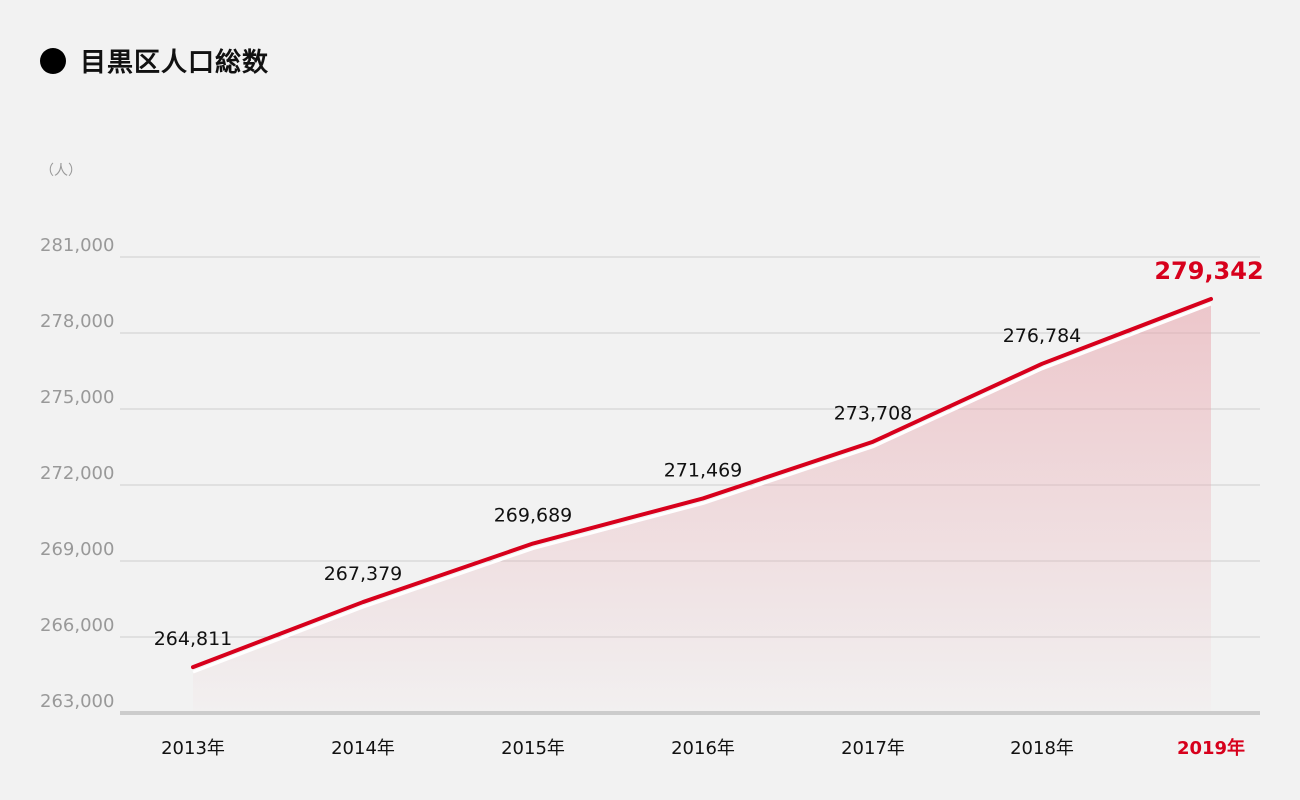 Image resolution: width=1300 pixels, height=800 pixels. Describe the element at coordinates (1042, 336) in the screenshot. I see `data-label: 276,784` at that location.